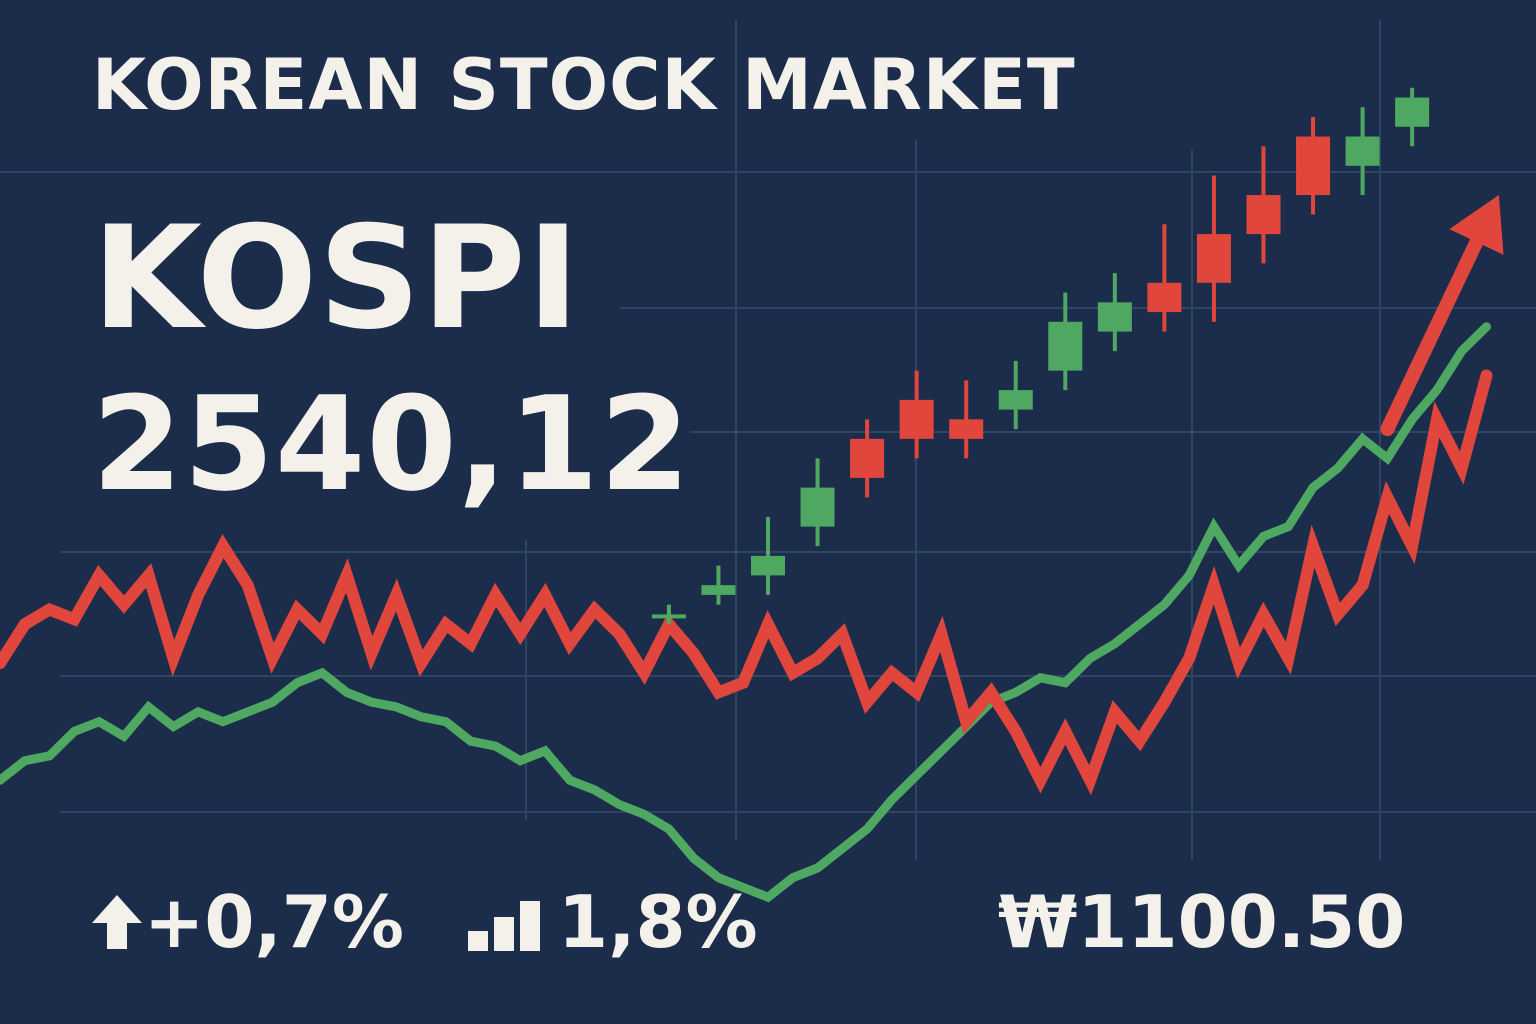 The height and width of the screenshot is (1024, 1536). What do you see at coordinates (584, 85) in the screenshot?
I see `page-title: KOREAN STOCK MARKET` at bounding box center [584, 85].